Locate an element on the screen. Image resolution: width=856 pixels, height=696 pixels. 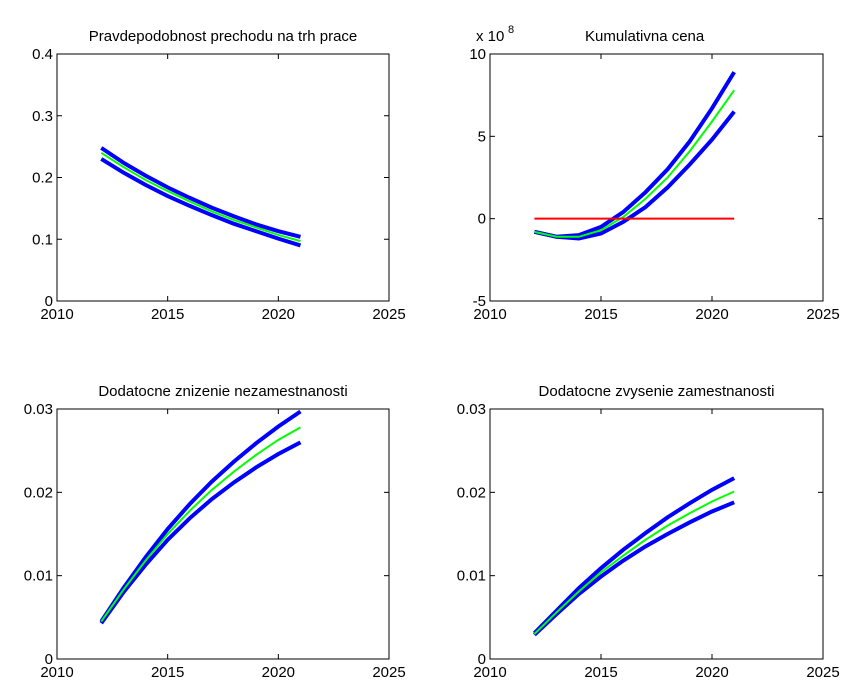
axis-multiplier: x 10 is located at coordinates (490, 36).